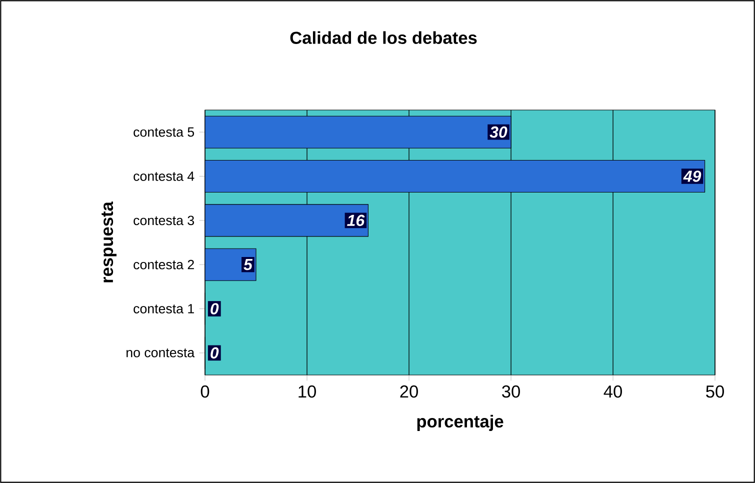 The width and height of the screenshot is (755, 483). I want to click on y-tick-label: contesta 4, so click(164, 176).